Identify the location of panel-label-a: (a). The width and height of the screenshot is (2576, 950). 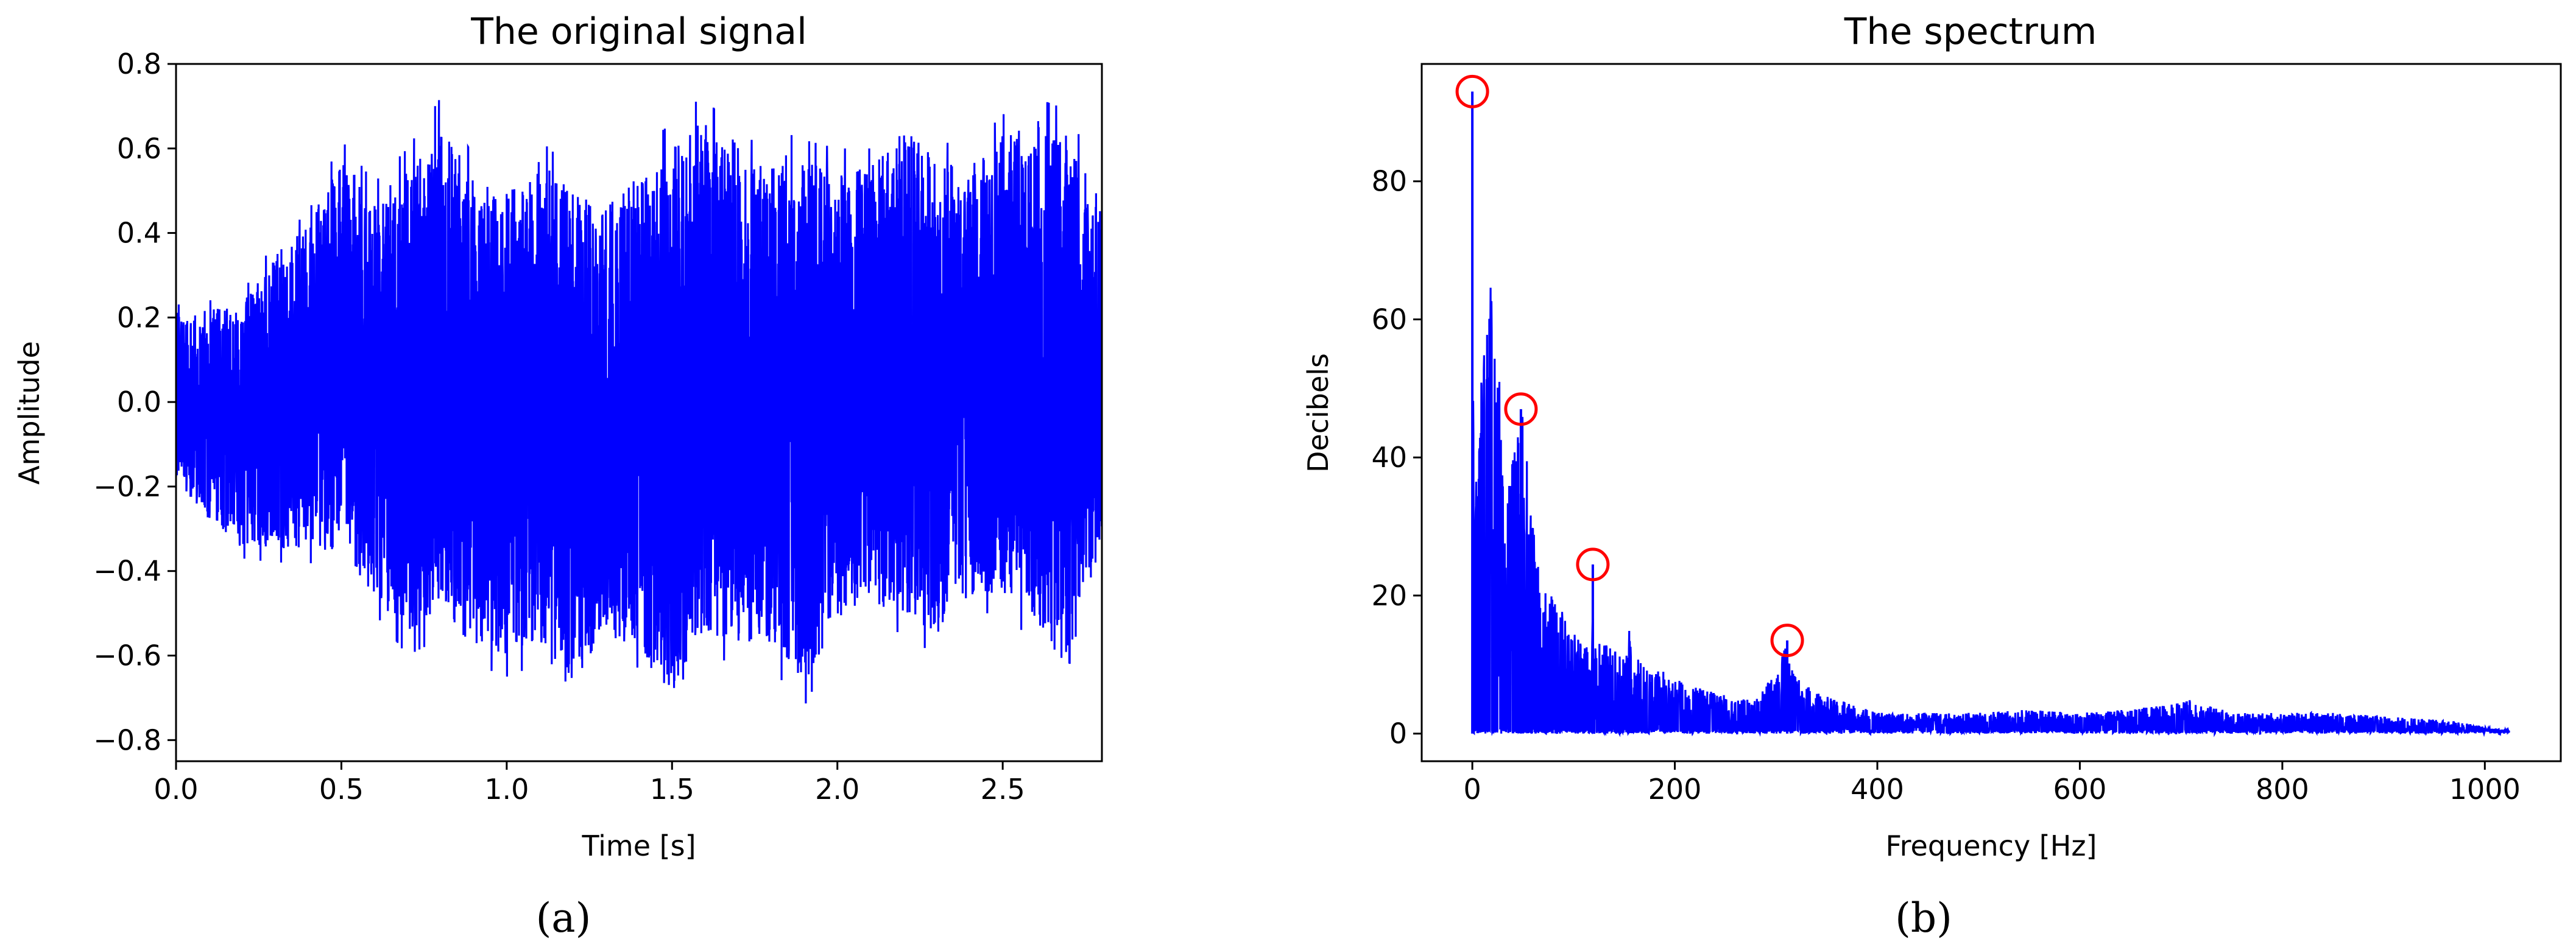
(563, 918).